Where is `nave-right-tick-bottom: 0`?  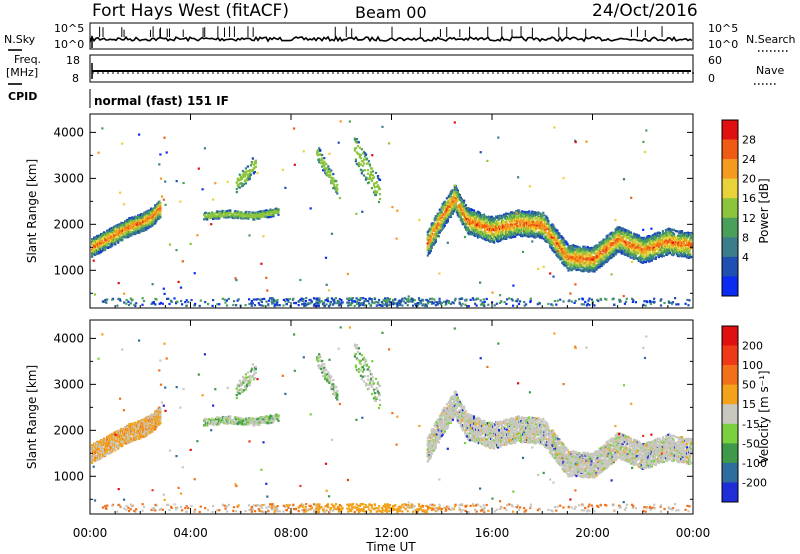 nave-right-tick-bottom: 0 is located at coordinates (711, 78).